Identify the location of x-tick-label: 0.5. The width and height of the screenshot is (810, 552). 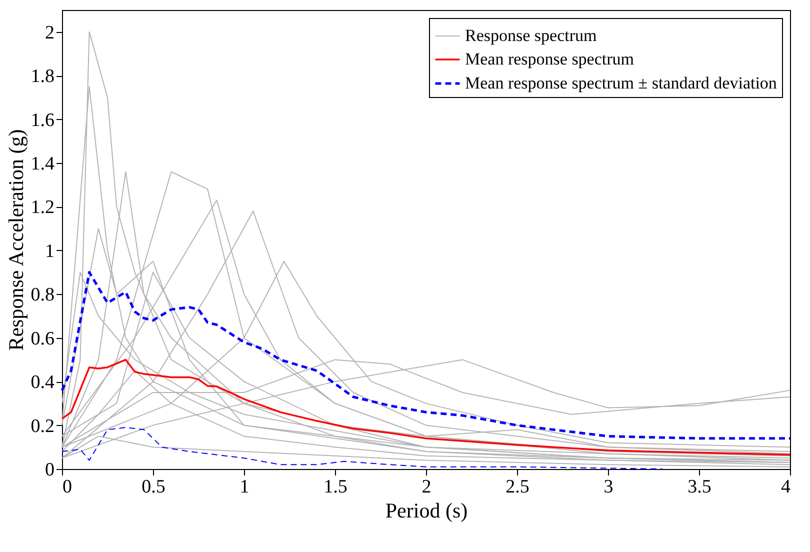
(154, 487).